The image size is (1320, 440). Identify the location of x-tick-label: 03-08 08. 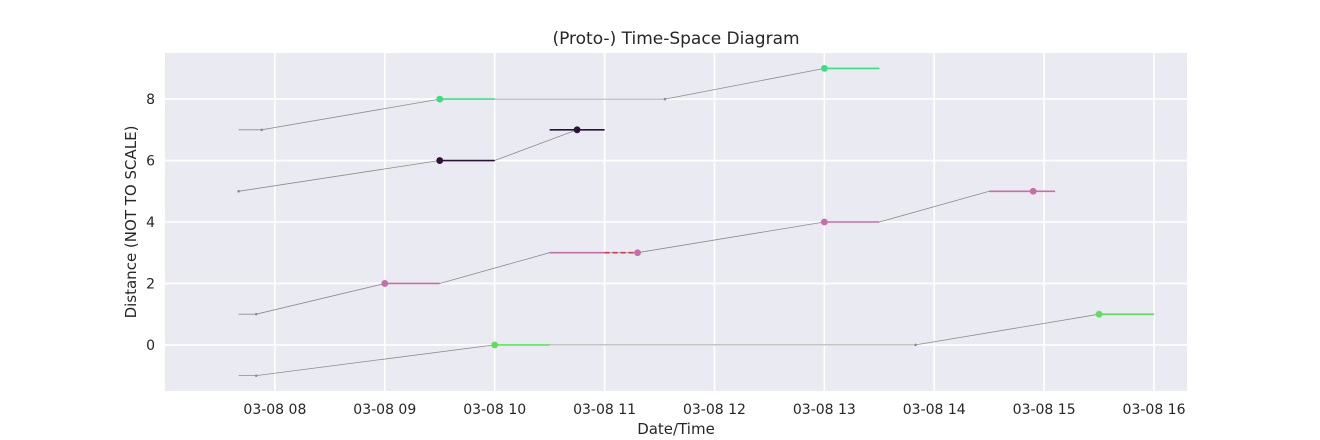
(274, 410).